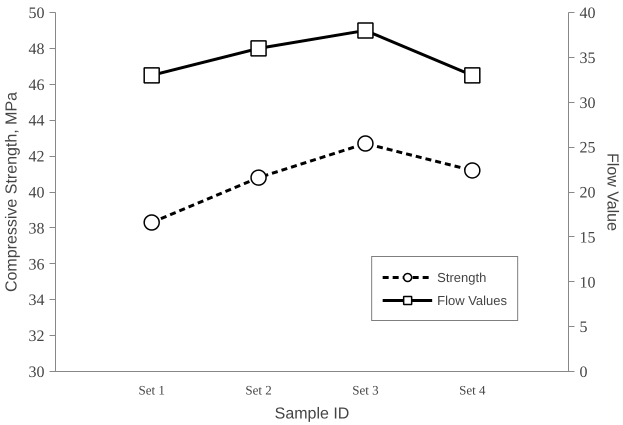 Image resolution: width=623 pixels, height=425 pixels. I want to click on x-tick-label: Set 1, so click(151, 390).